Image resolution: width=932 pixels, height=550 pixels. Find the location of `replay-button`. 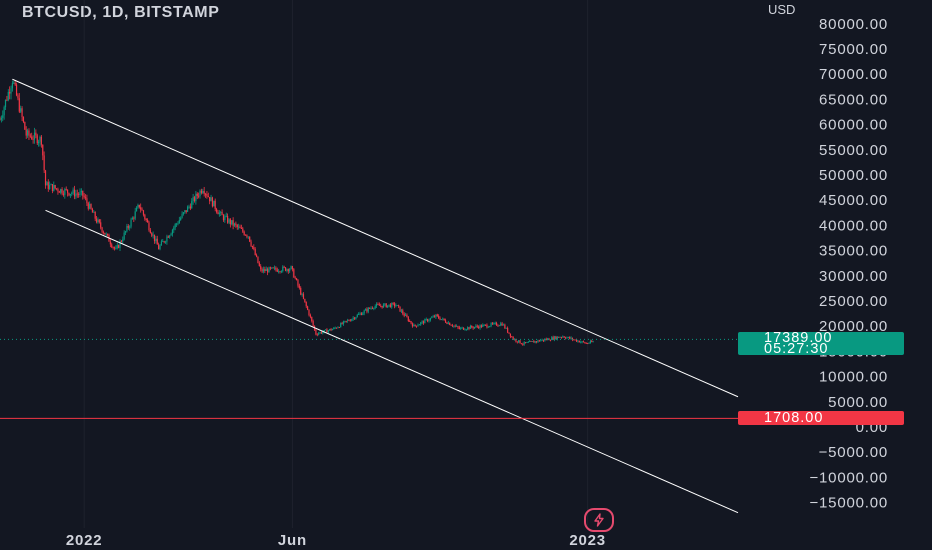

replay-button is located at coordinates (599, 520).